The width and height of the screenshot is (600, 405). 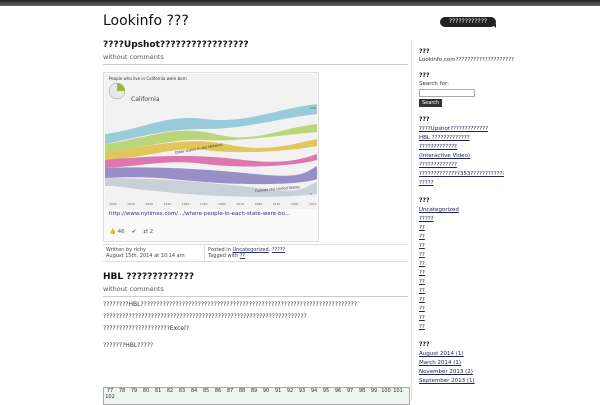 What do you see at coordinates (445, 156) in the screenshot?
I see `recent-post-link: (Interactive Video)` at bounding box center [445, 156].